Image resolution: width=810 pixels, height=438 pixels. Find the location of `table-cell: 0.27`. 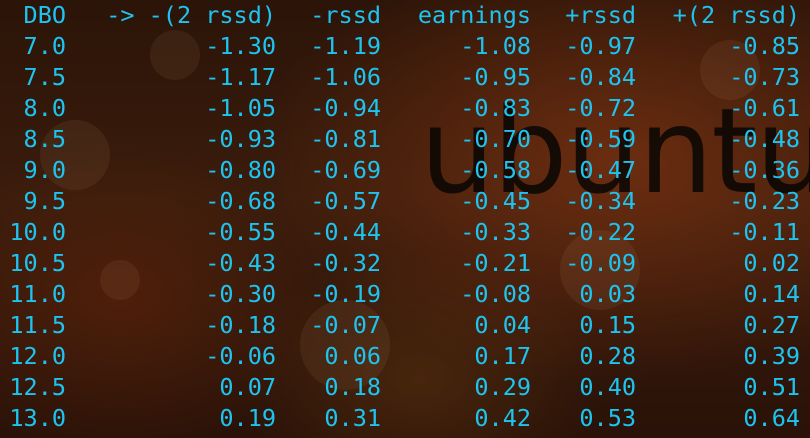

table-cell: 0.27 is located at coordinates (771, 325).